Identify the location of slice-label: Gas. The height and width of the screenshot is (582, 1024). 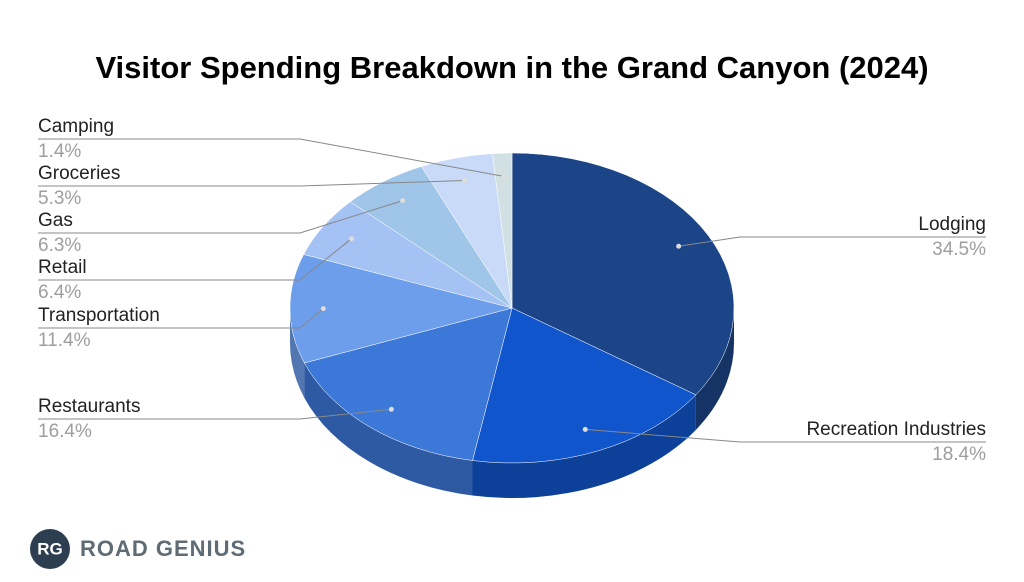
(55, 220).